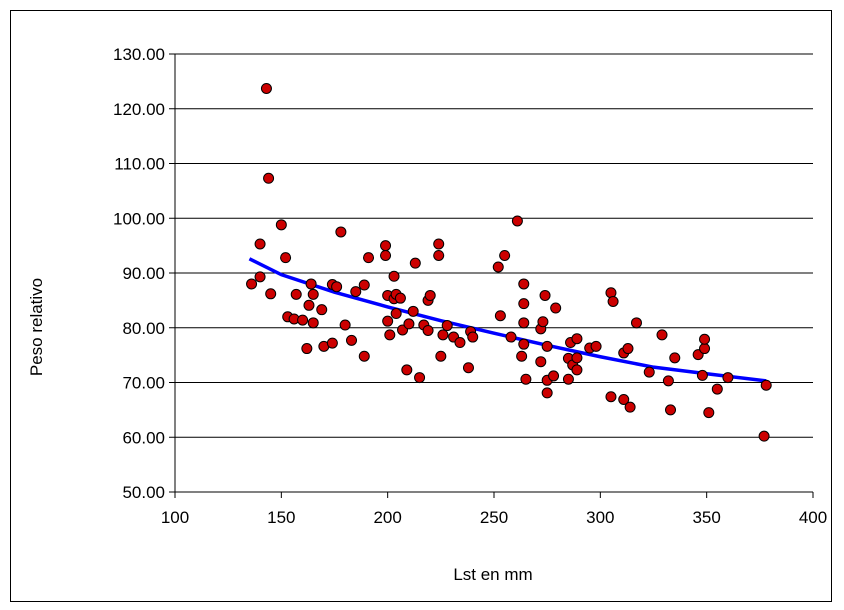 The height and width of the screenshot is (610, 844). I want to click on y-tick-label: 120.00, so click(139, 109).